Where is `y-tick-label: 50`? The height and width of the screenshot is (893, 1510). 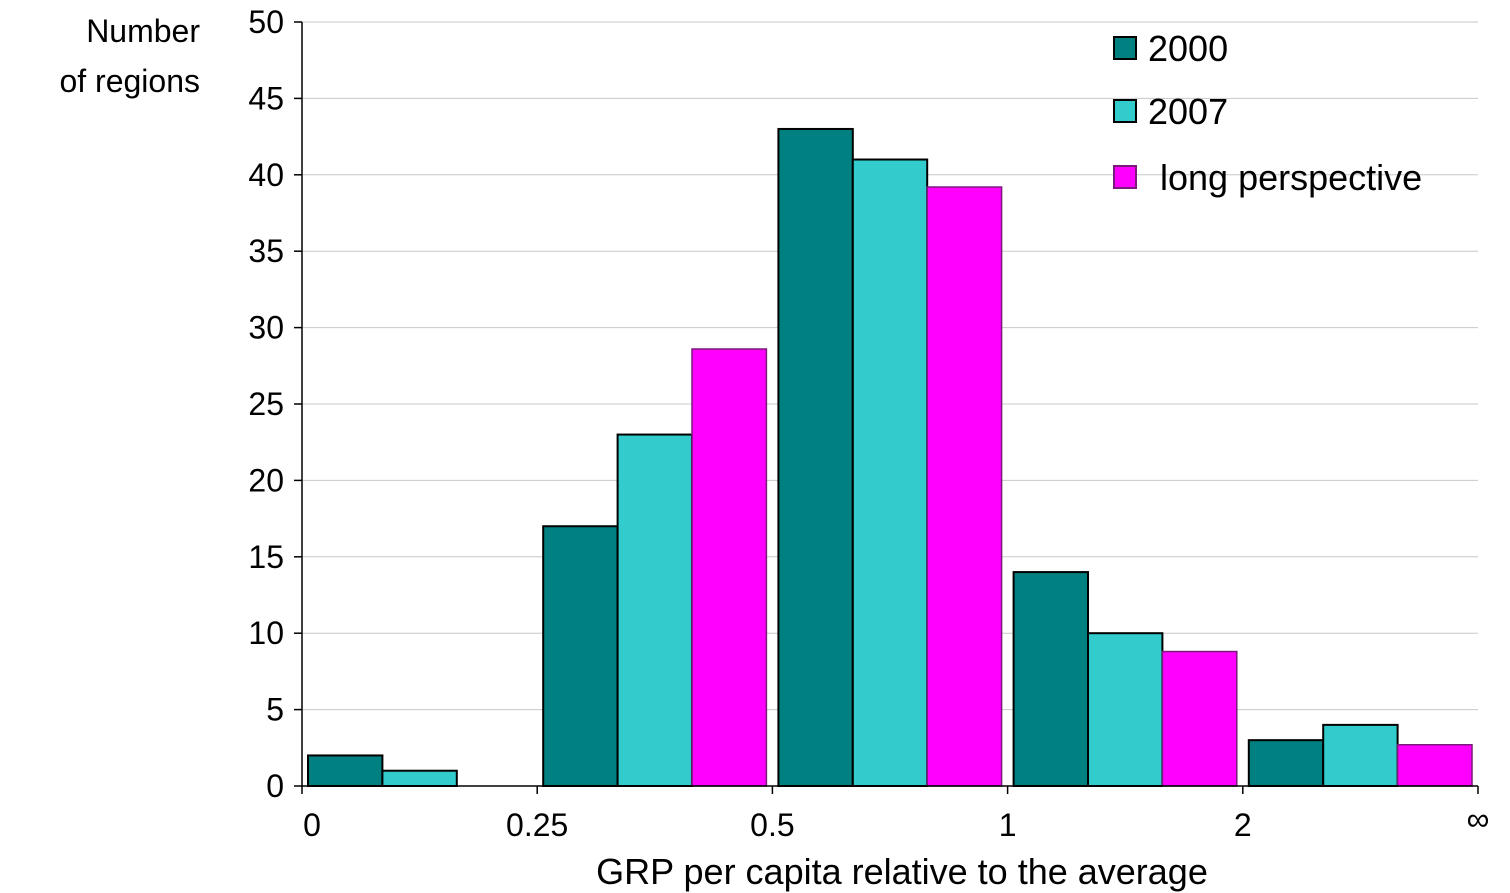
y-tick-label: 50 is located at coordinates (266, 22).